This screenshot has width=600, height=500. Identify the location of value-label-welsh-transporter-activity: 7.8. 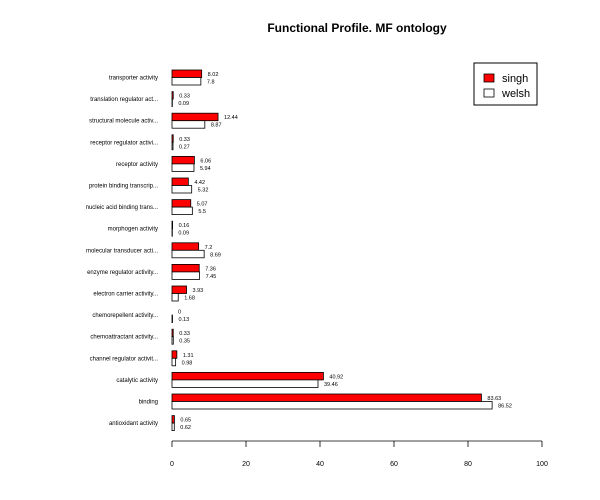
(211, 83).